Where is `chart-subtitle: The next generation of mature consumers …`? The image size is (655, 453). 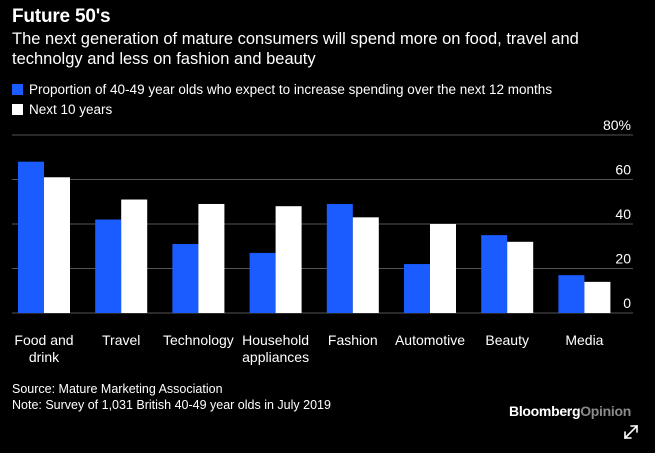 chart-subtitle: The next generation of mature consumers … is located at coordinates (295, 49).